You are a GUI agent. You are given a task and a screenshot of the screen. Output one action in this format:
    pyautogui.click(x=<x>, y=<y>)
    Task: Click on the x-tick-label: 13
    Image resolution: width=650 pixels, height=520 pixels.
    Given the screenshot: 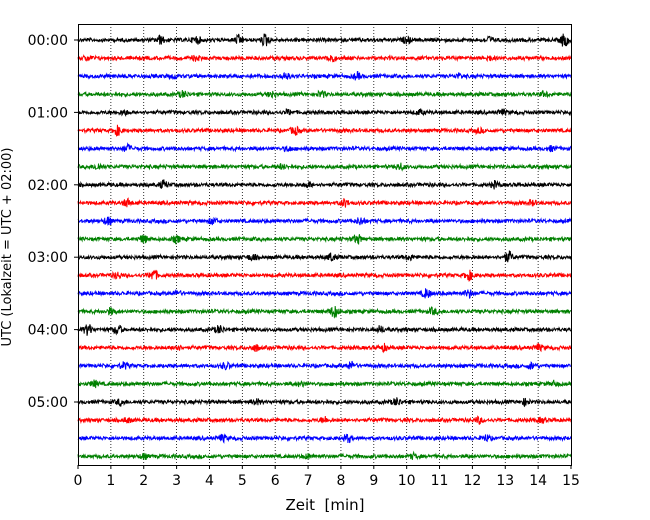 What is the action you would take?
    pyautogui.click(x=505, y=481)
    